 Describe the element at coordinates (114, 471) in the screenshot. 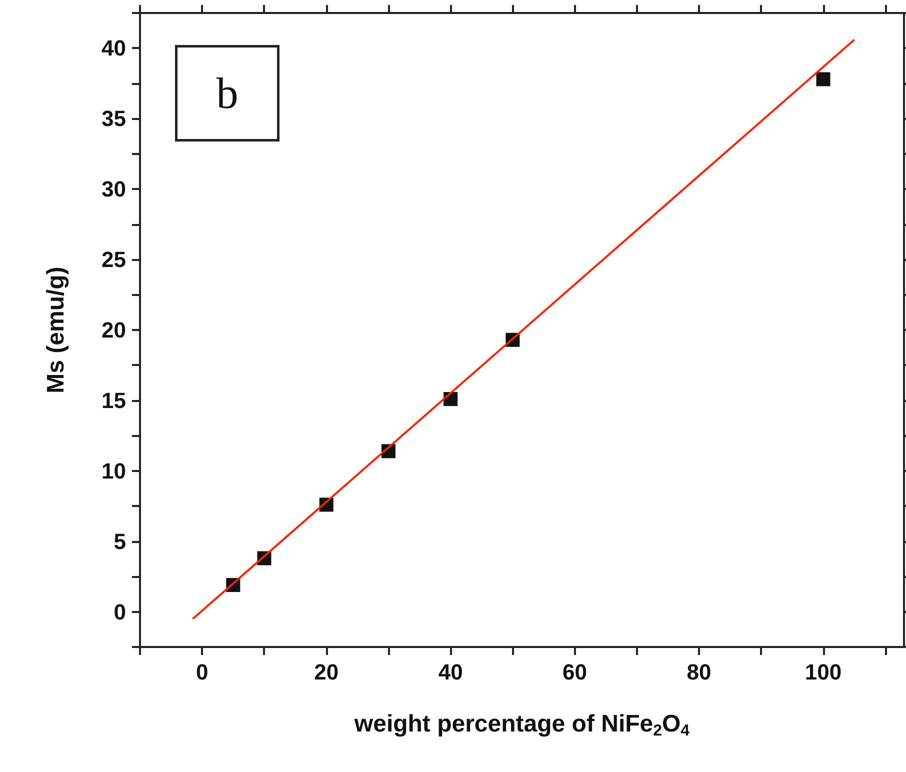

I see `y-tick-label: 10` at that location.